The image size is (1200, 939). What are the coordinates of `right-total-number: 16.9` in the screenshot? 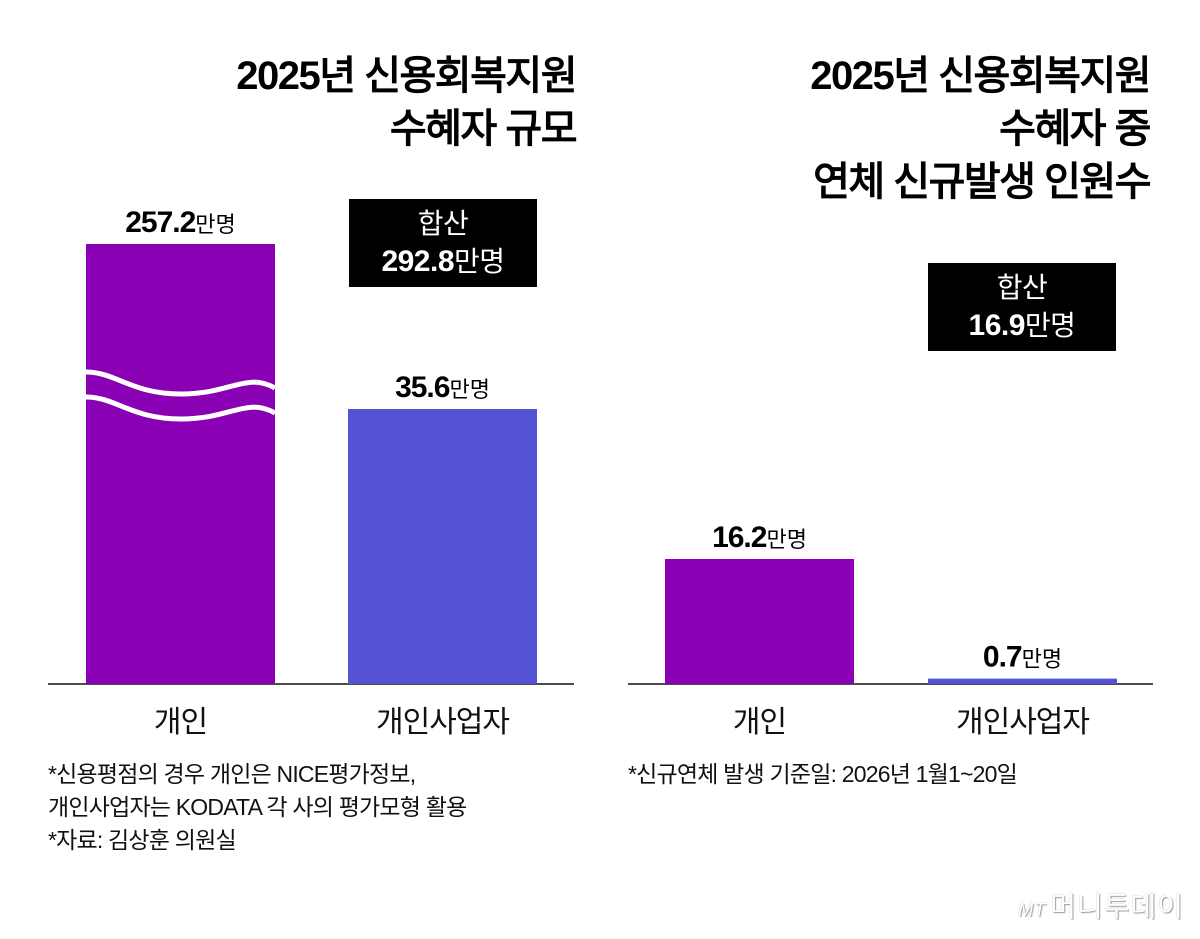 It's located at (997, 325).